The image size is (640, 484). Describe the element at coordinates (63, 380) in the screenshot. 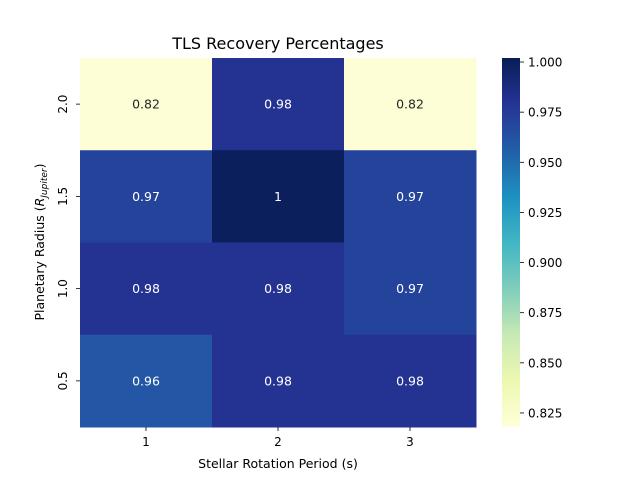

I see `y-tick-label: 0.5` at that location.